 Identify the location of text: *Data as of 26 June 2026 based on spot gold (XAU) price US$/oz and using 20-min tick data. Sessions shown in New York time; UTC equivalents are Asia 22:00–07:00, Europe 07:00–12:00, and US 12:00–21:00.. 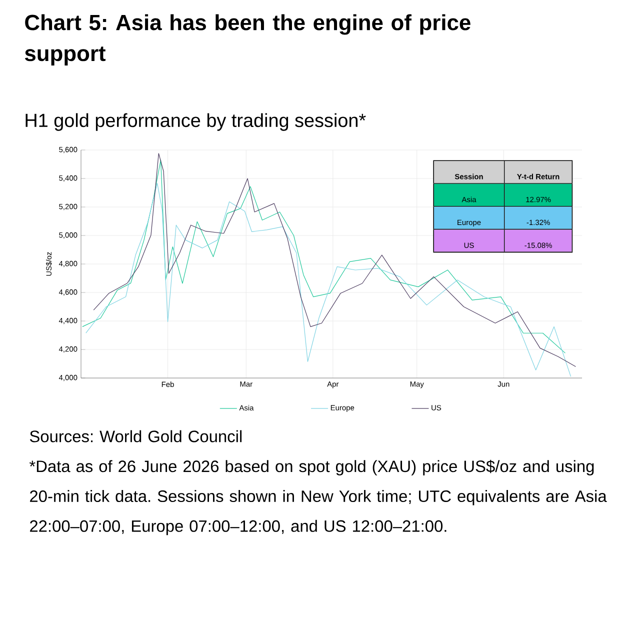
(318, 498).